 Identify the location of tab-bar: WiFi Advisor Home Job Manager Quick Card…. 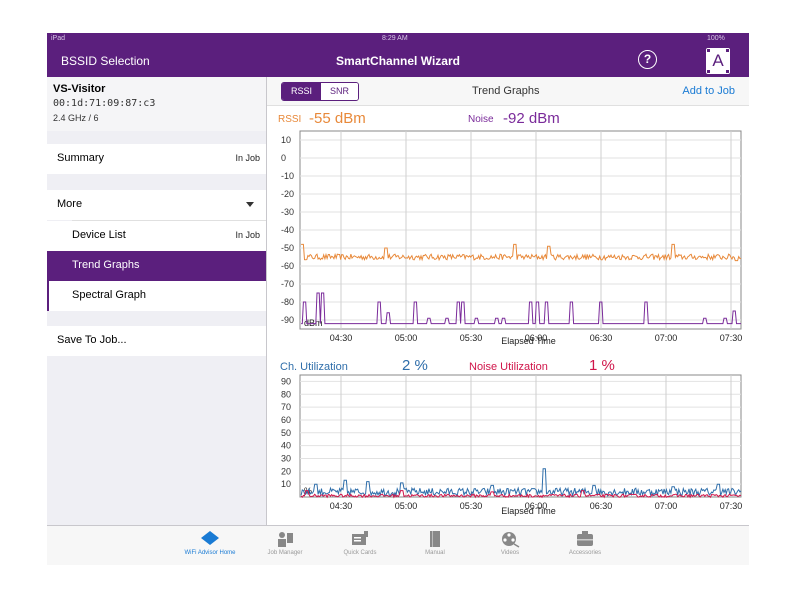
(398, 545).